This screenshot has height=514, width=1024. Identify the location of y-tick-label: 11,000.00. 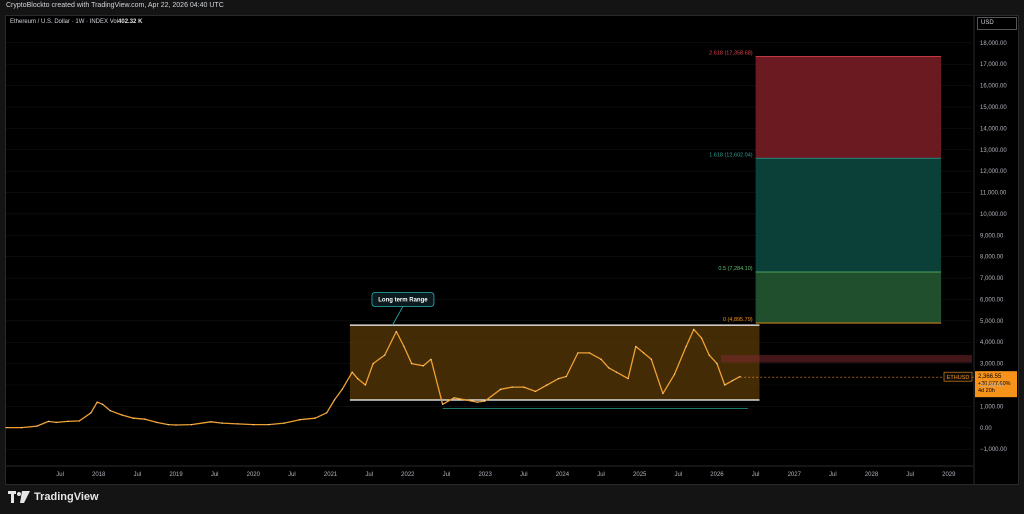
(993, 194).